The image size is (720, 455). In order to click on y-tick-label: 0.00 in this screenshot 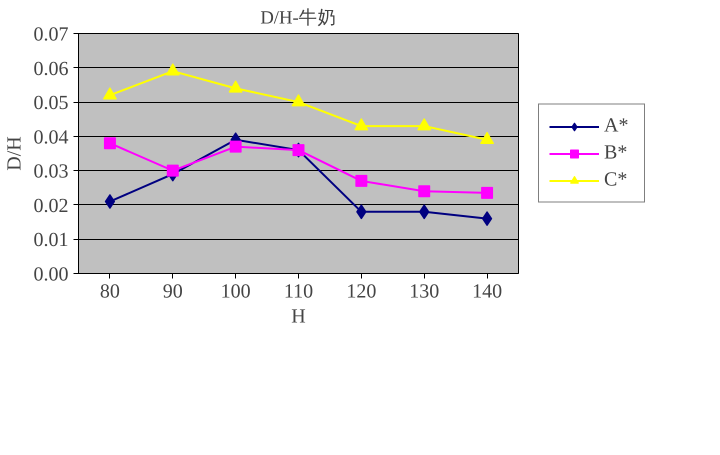, I will do `click(51, 275)`.